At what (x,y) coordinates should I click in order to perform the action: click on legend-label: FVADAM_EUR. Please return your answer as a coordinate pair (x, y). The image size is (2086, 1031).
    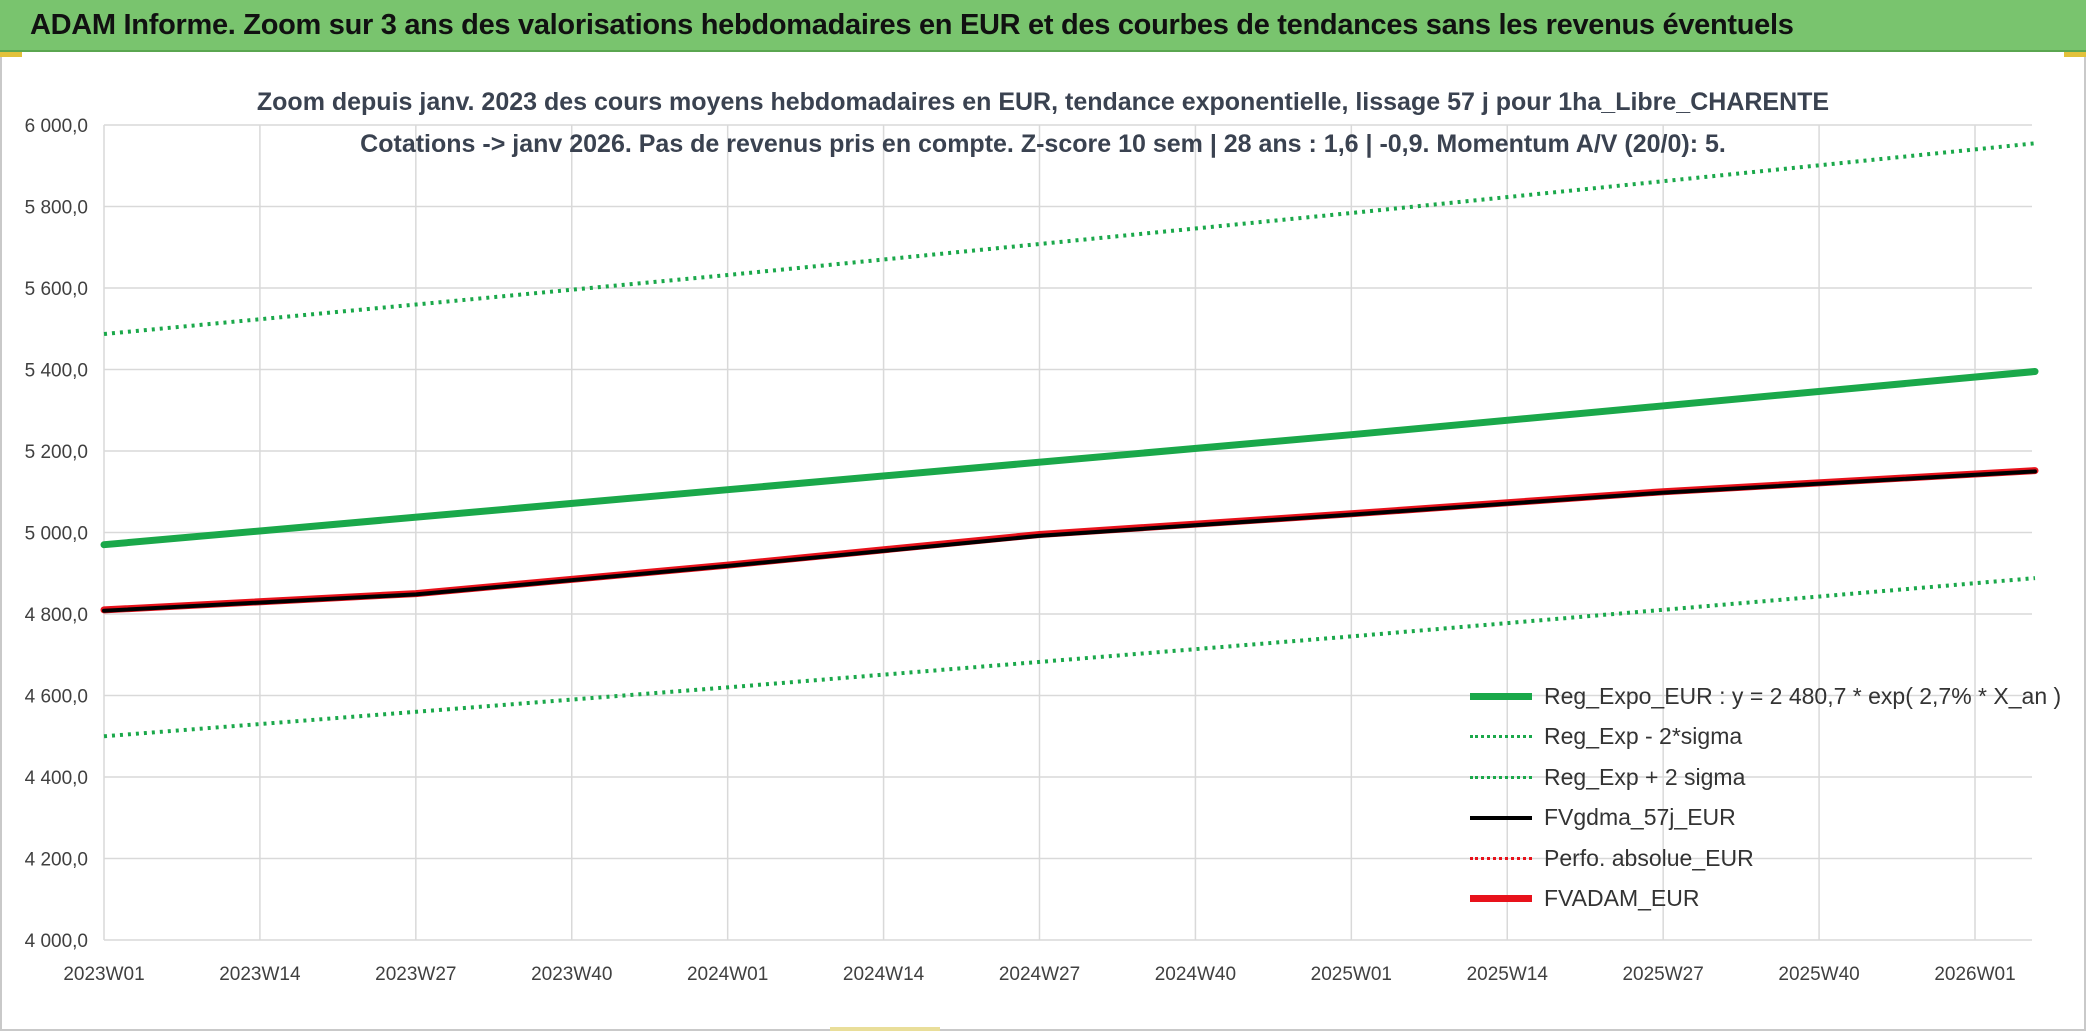
    Looking at the image, I should click on (1622, 898).